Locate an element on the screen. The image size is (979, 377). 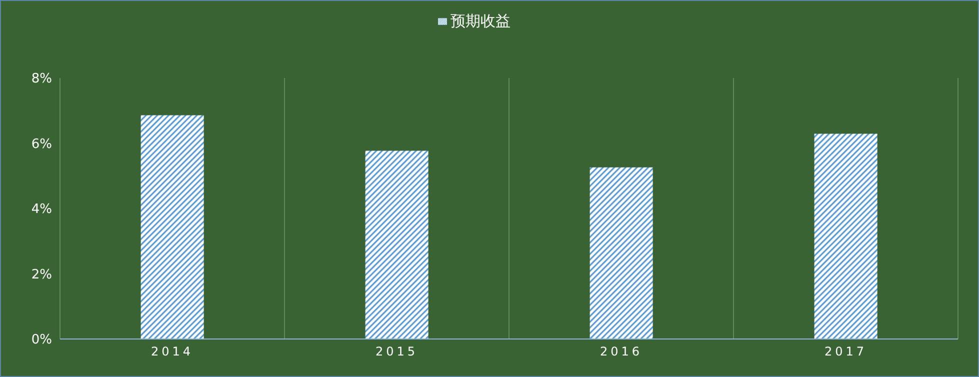
y-tick-label: 2% is located at coordinates (41, 274).